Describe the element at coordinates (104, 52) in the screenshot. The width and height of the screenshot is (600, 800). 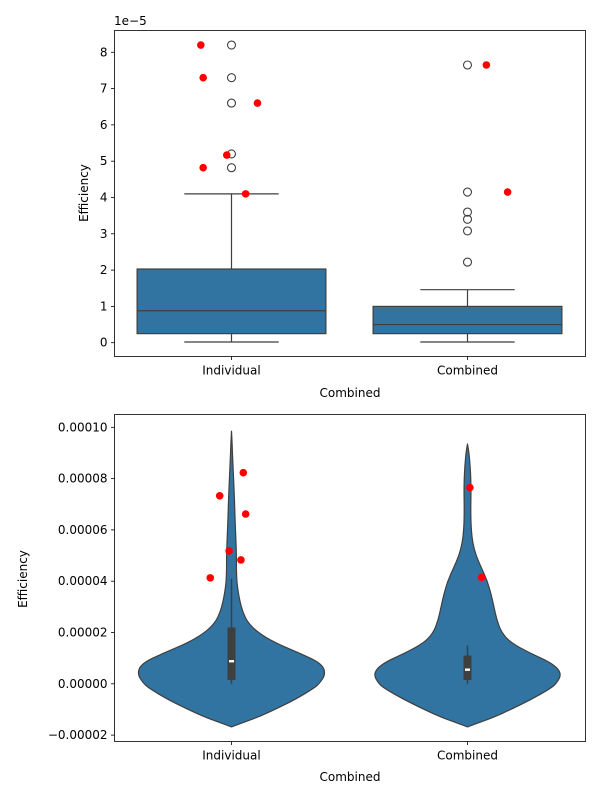
I see `box-plot-y-tick-label: 8` at that location.